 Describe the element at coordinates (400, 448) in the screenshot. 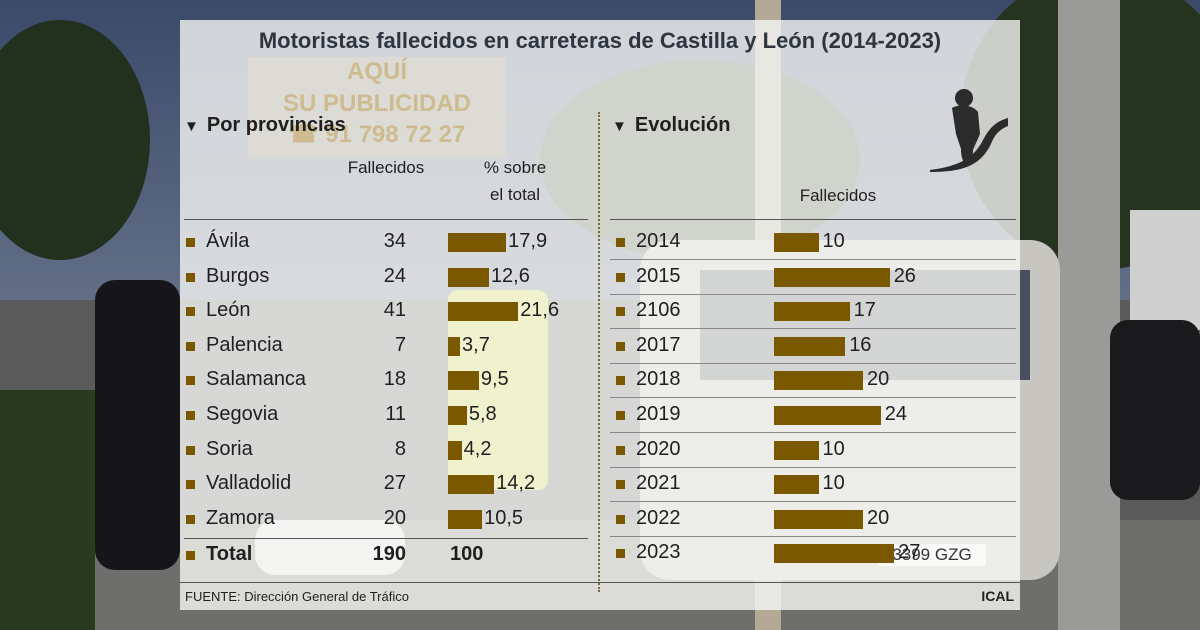

I see `province-deaths: 8` at that location.